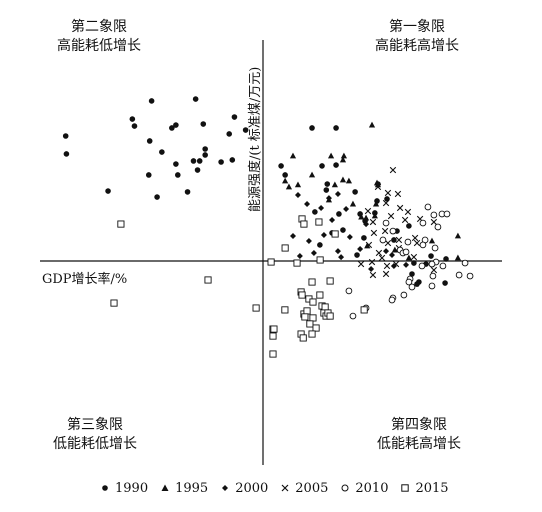 Image resolution: width=542 pixels, height=512 pixels. What do you see at coordinates (424, 488) in the screenshot?
I see `legend-item-2015: 2015` at bounding box center [424, 488].